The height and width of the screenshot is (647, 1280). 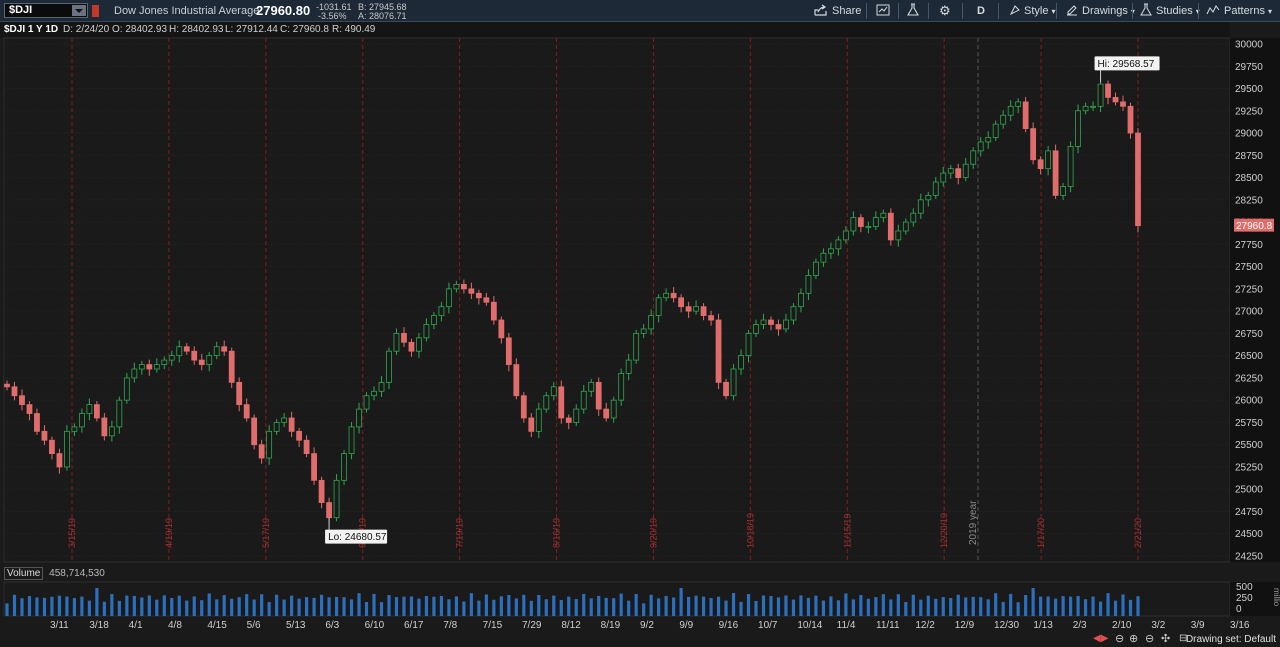 I want to click on lock-icon: ⊟, so click(x=1183, y=638).